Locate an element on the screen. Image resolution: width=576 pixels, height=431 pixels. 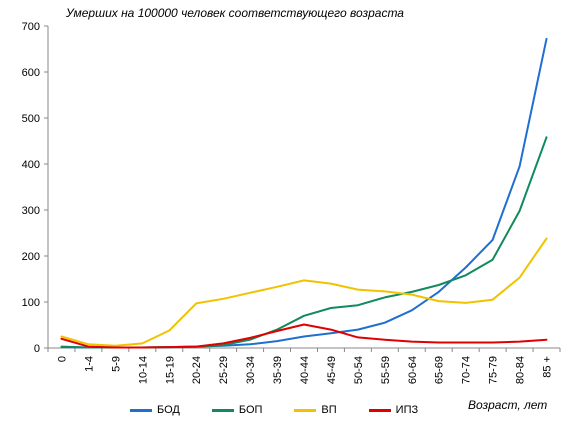
x-tick-label: 85 + is located at coordinates (548, 367).